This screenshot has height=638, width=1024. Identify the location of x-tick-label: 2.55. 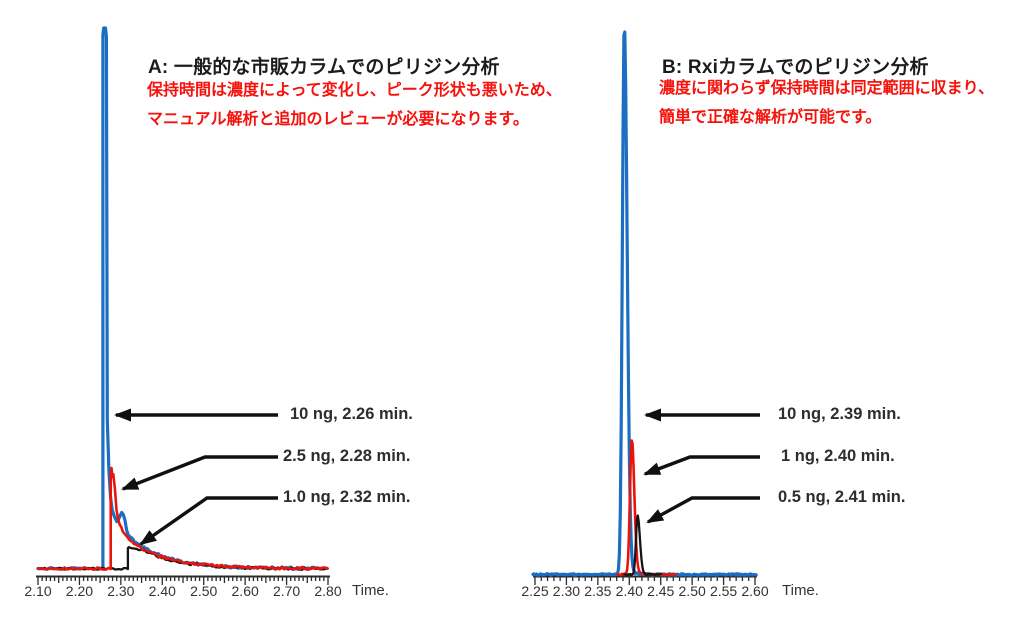
(723, 591).